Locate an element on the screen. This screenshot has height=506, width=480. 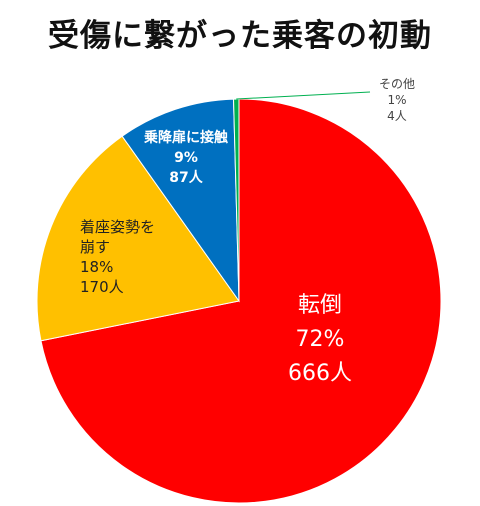
slice-label-2-percent: 9% is located at coordinates (186, 158).